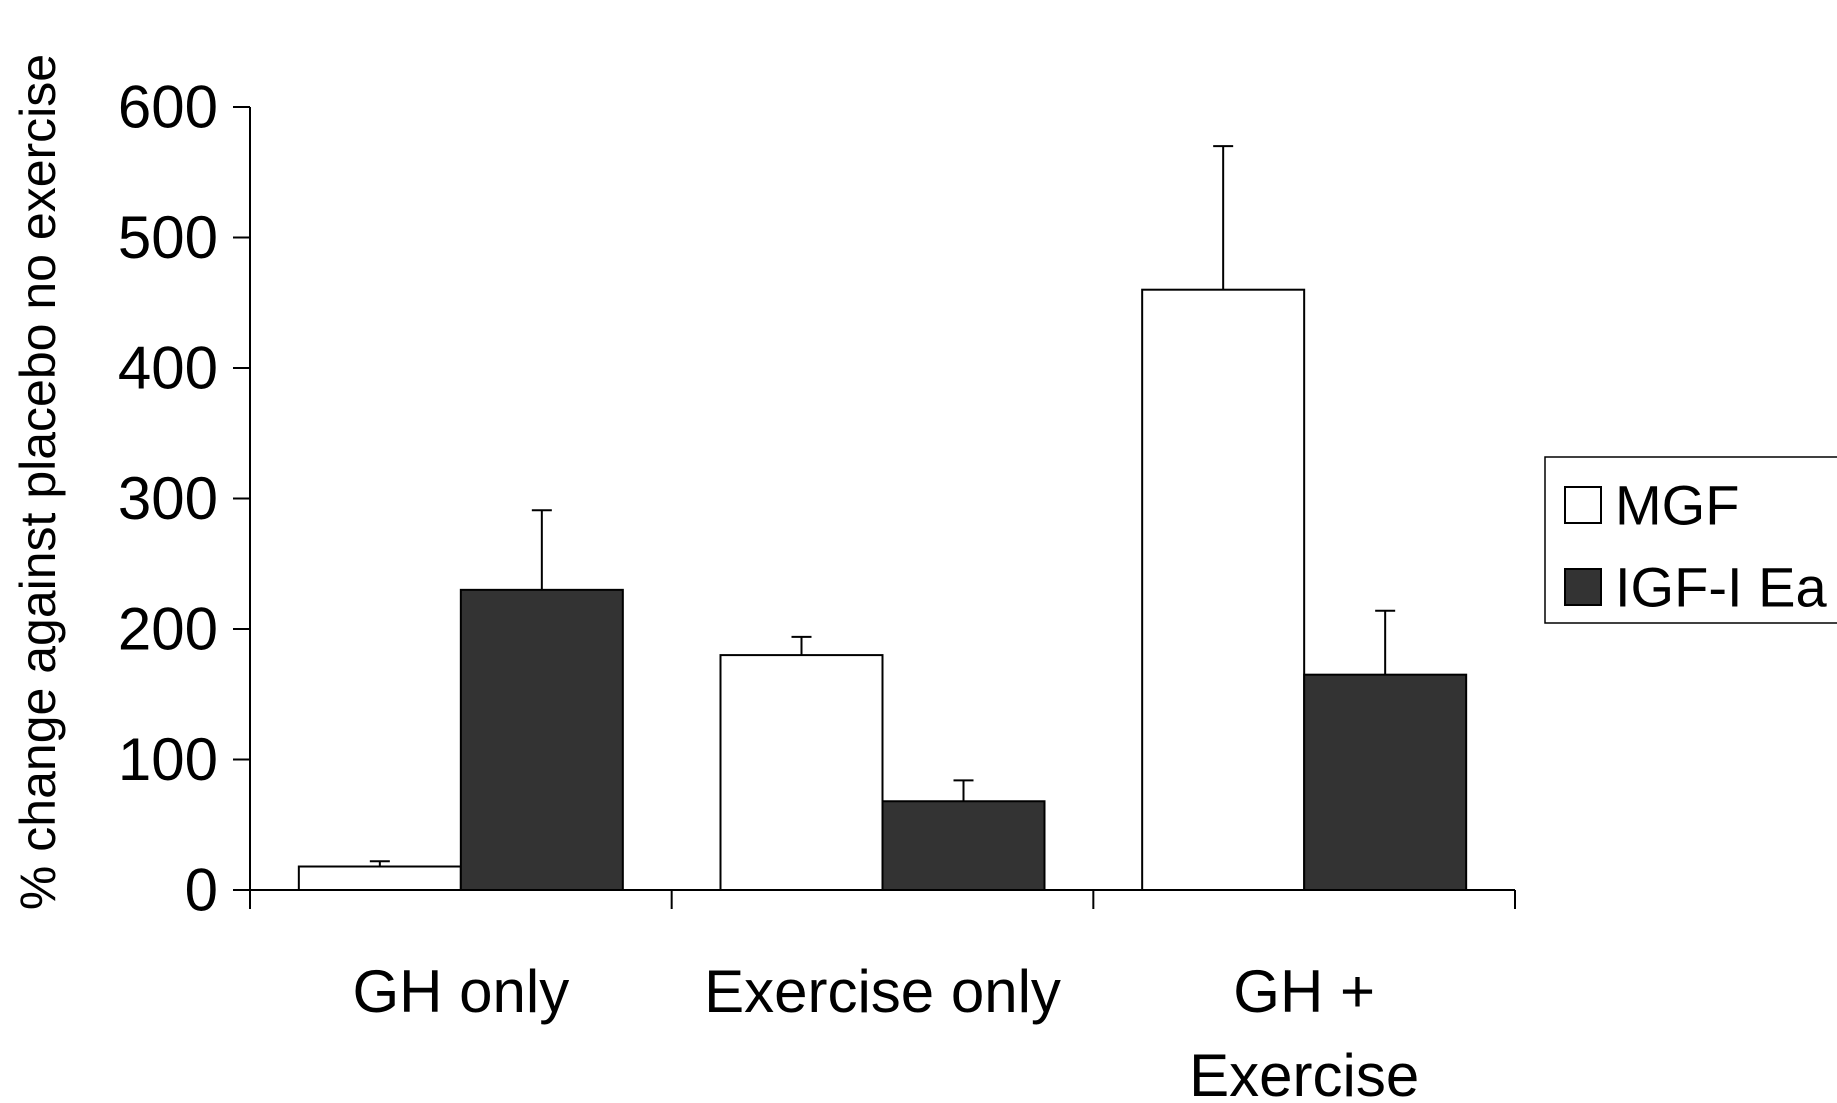 The width and height of the screenshot is (1837, 1103). What do you see at coordinates (168, 498) in the screenshot?
I see `y-tick-label: 300` at bounding box center [168, 498].